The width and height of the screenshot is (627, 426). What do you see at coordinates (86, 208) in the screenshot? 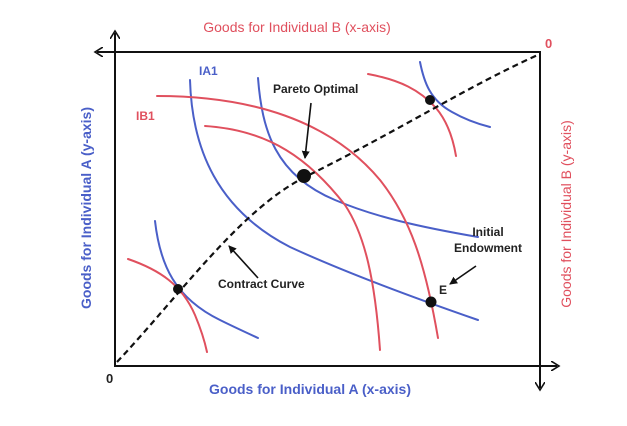
I see `left-axis-title: Goods for Individual A (y-axis)` at bounding box center [86, 208].